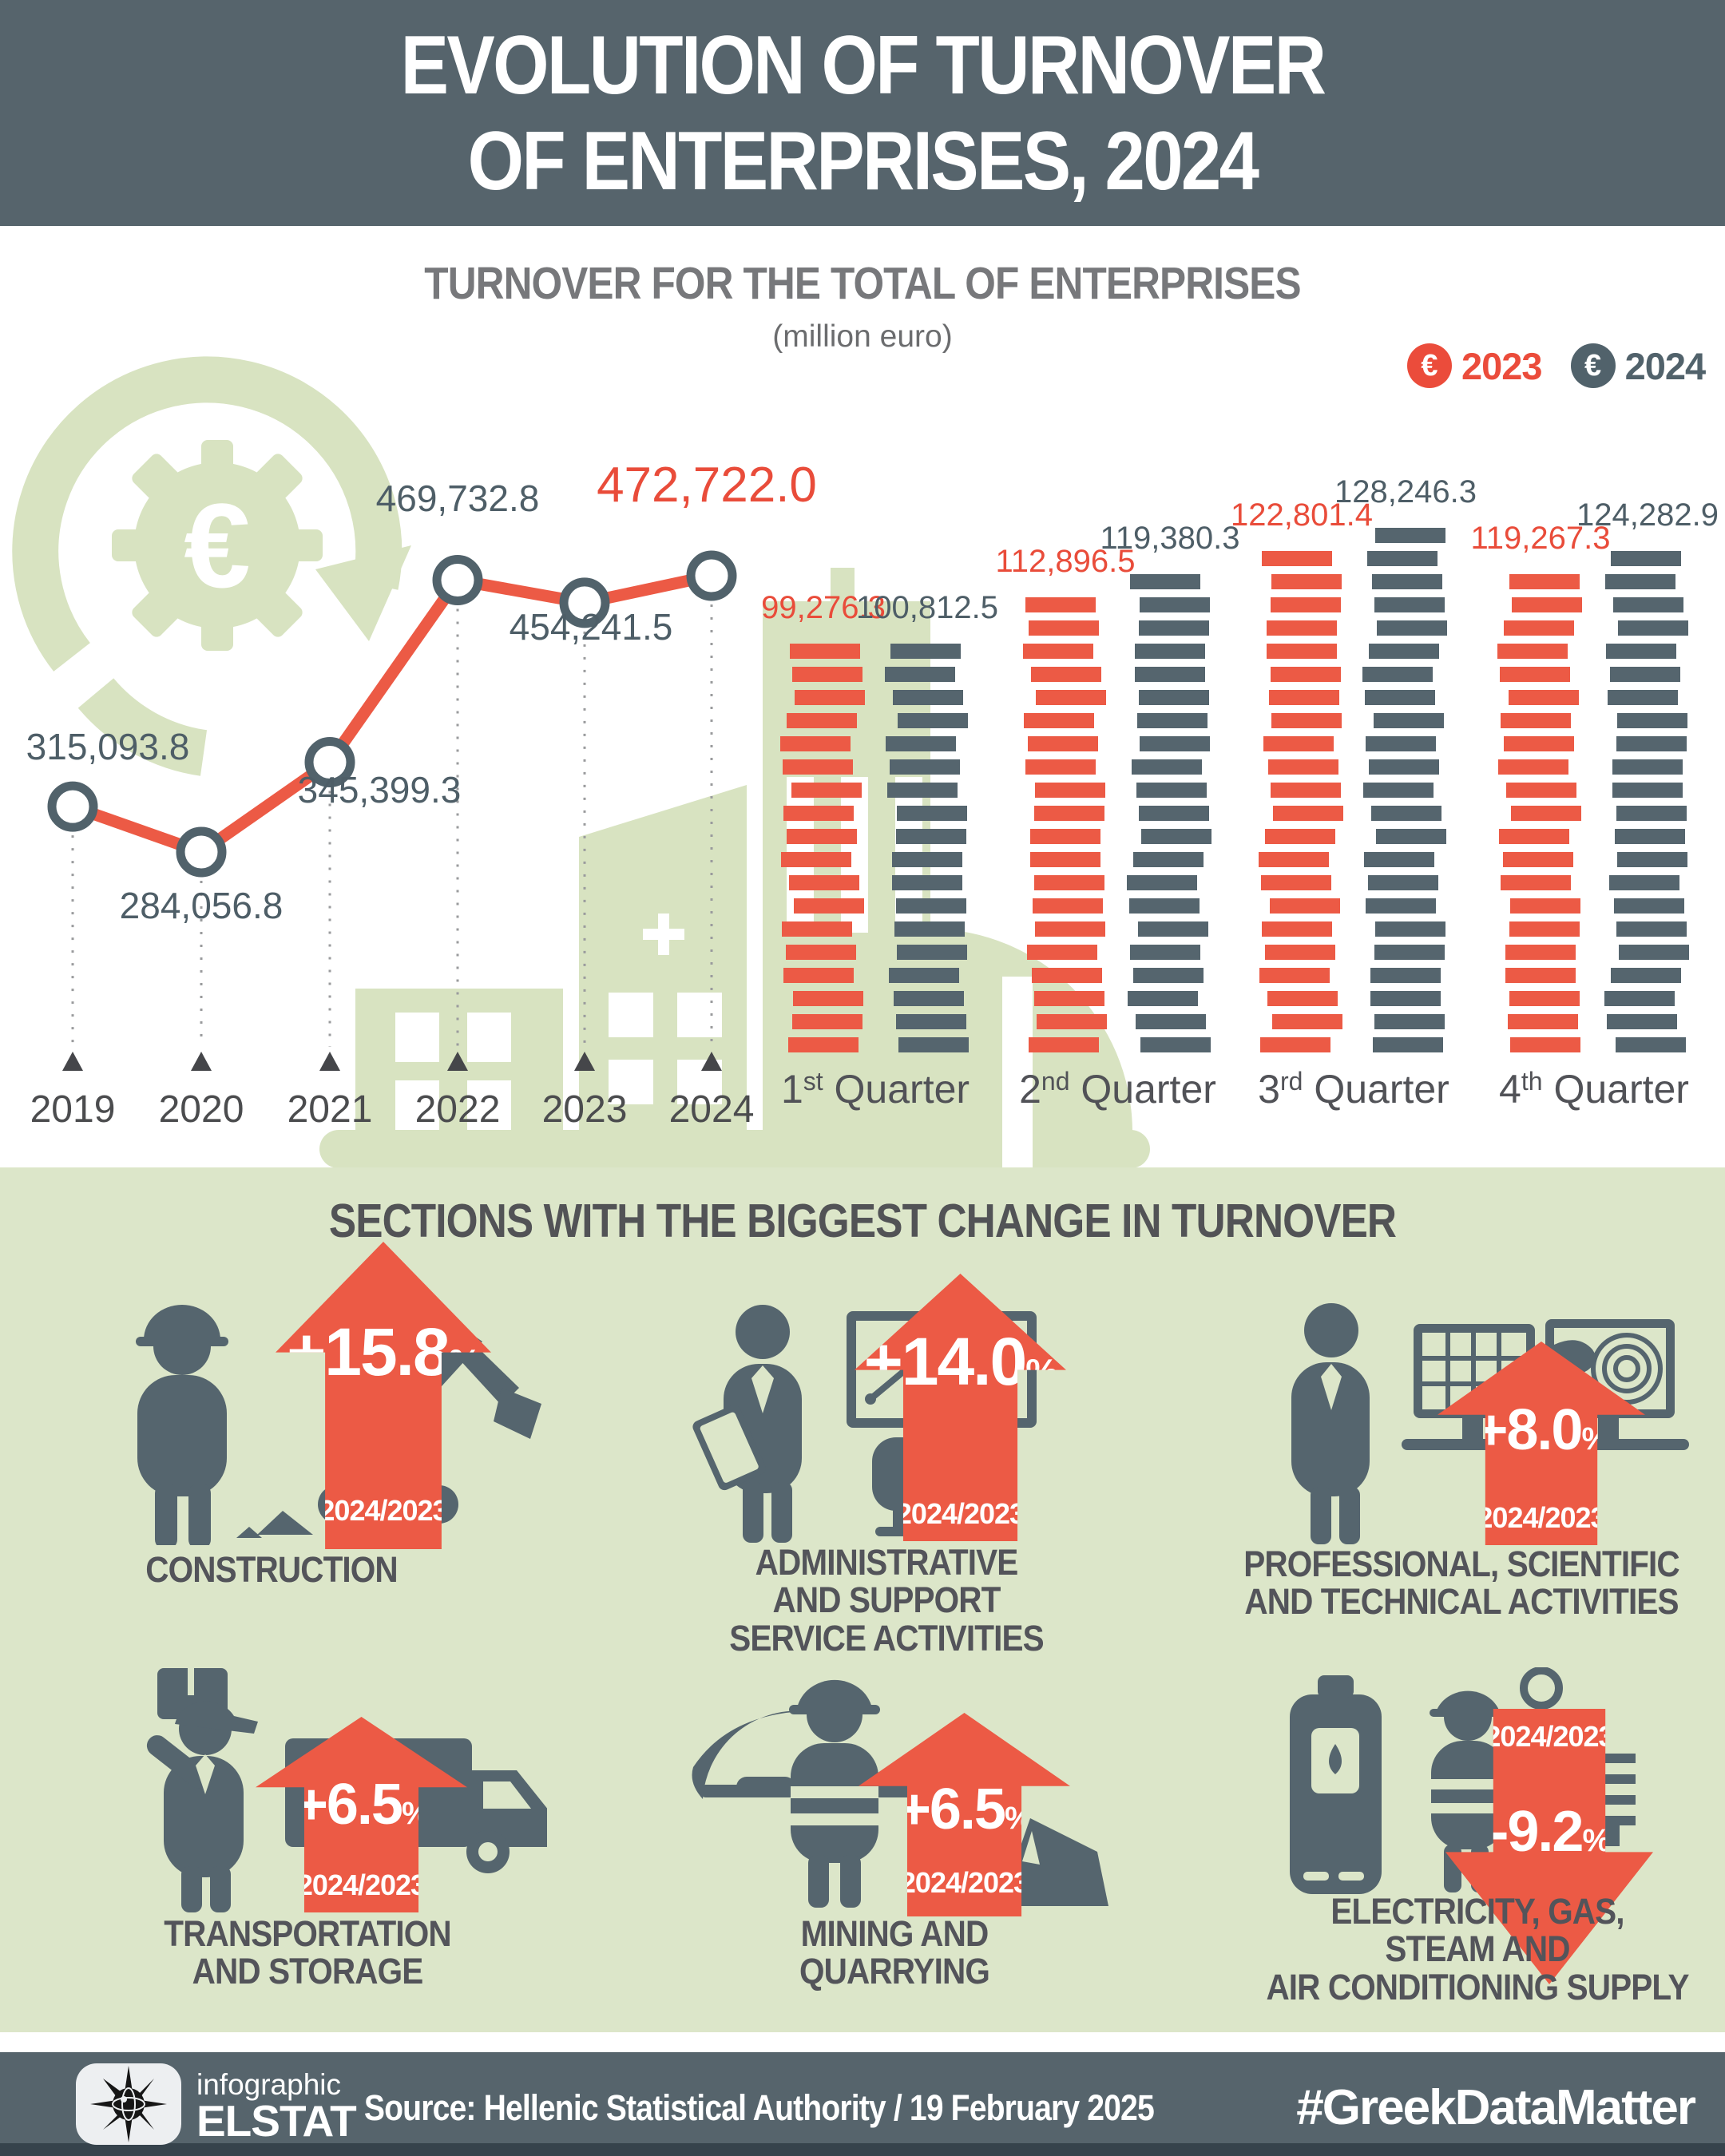  What do you see at coordinates (271, 1569) in the screenshot?
I see `construction-caption: CONSTRUCTION` at bounding box center [271, 1569].